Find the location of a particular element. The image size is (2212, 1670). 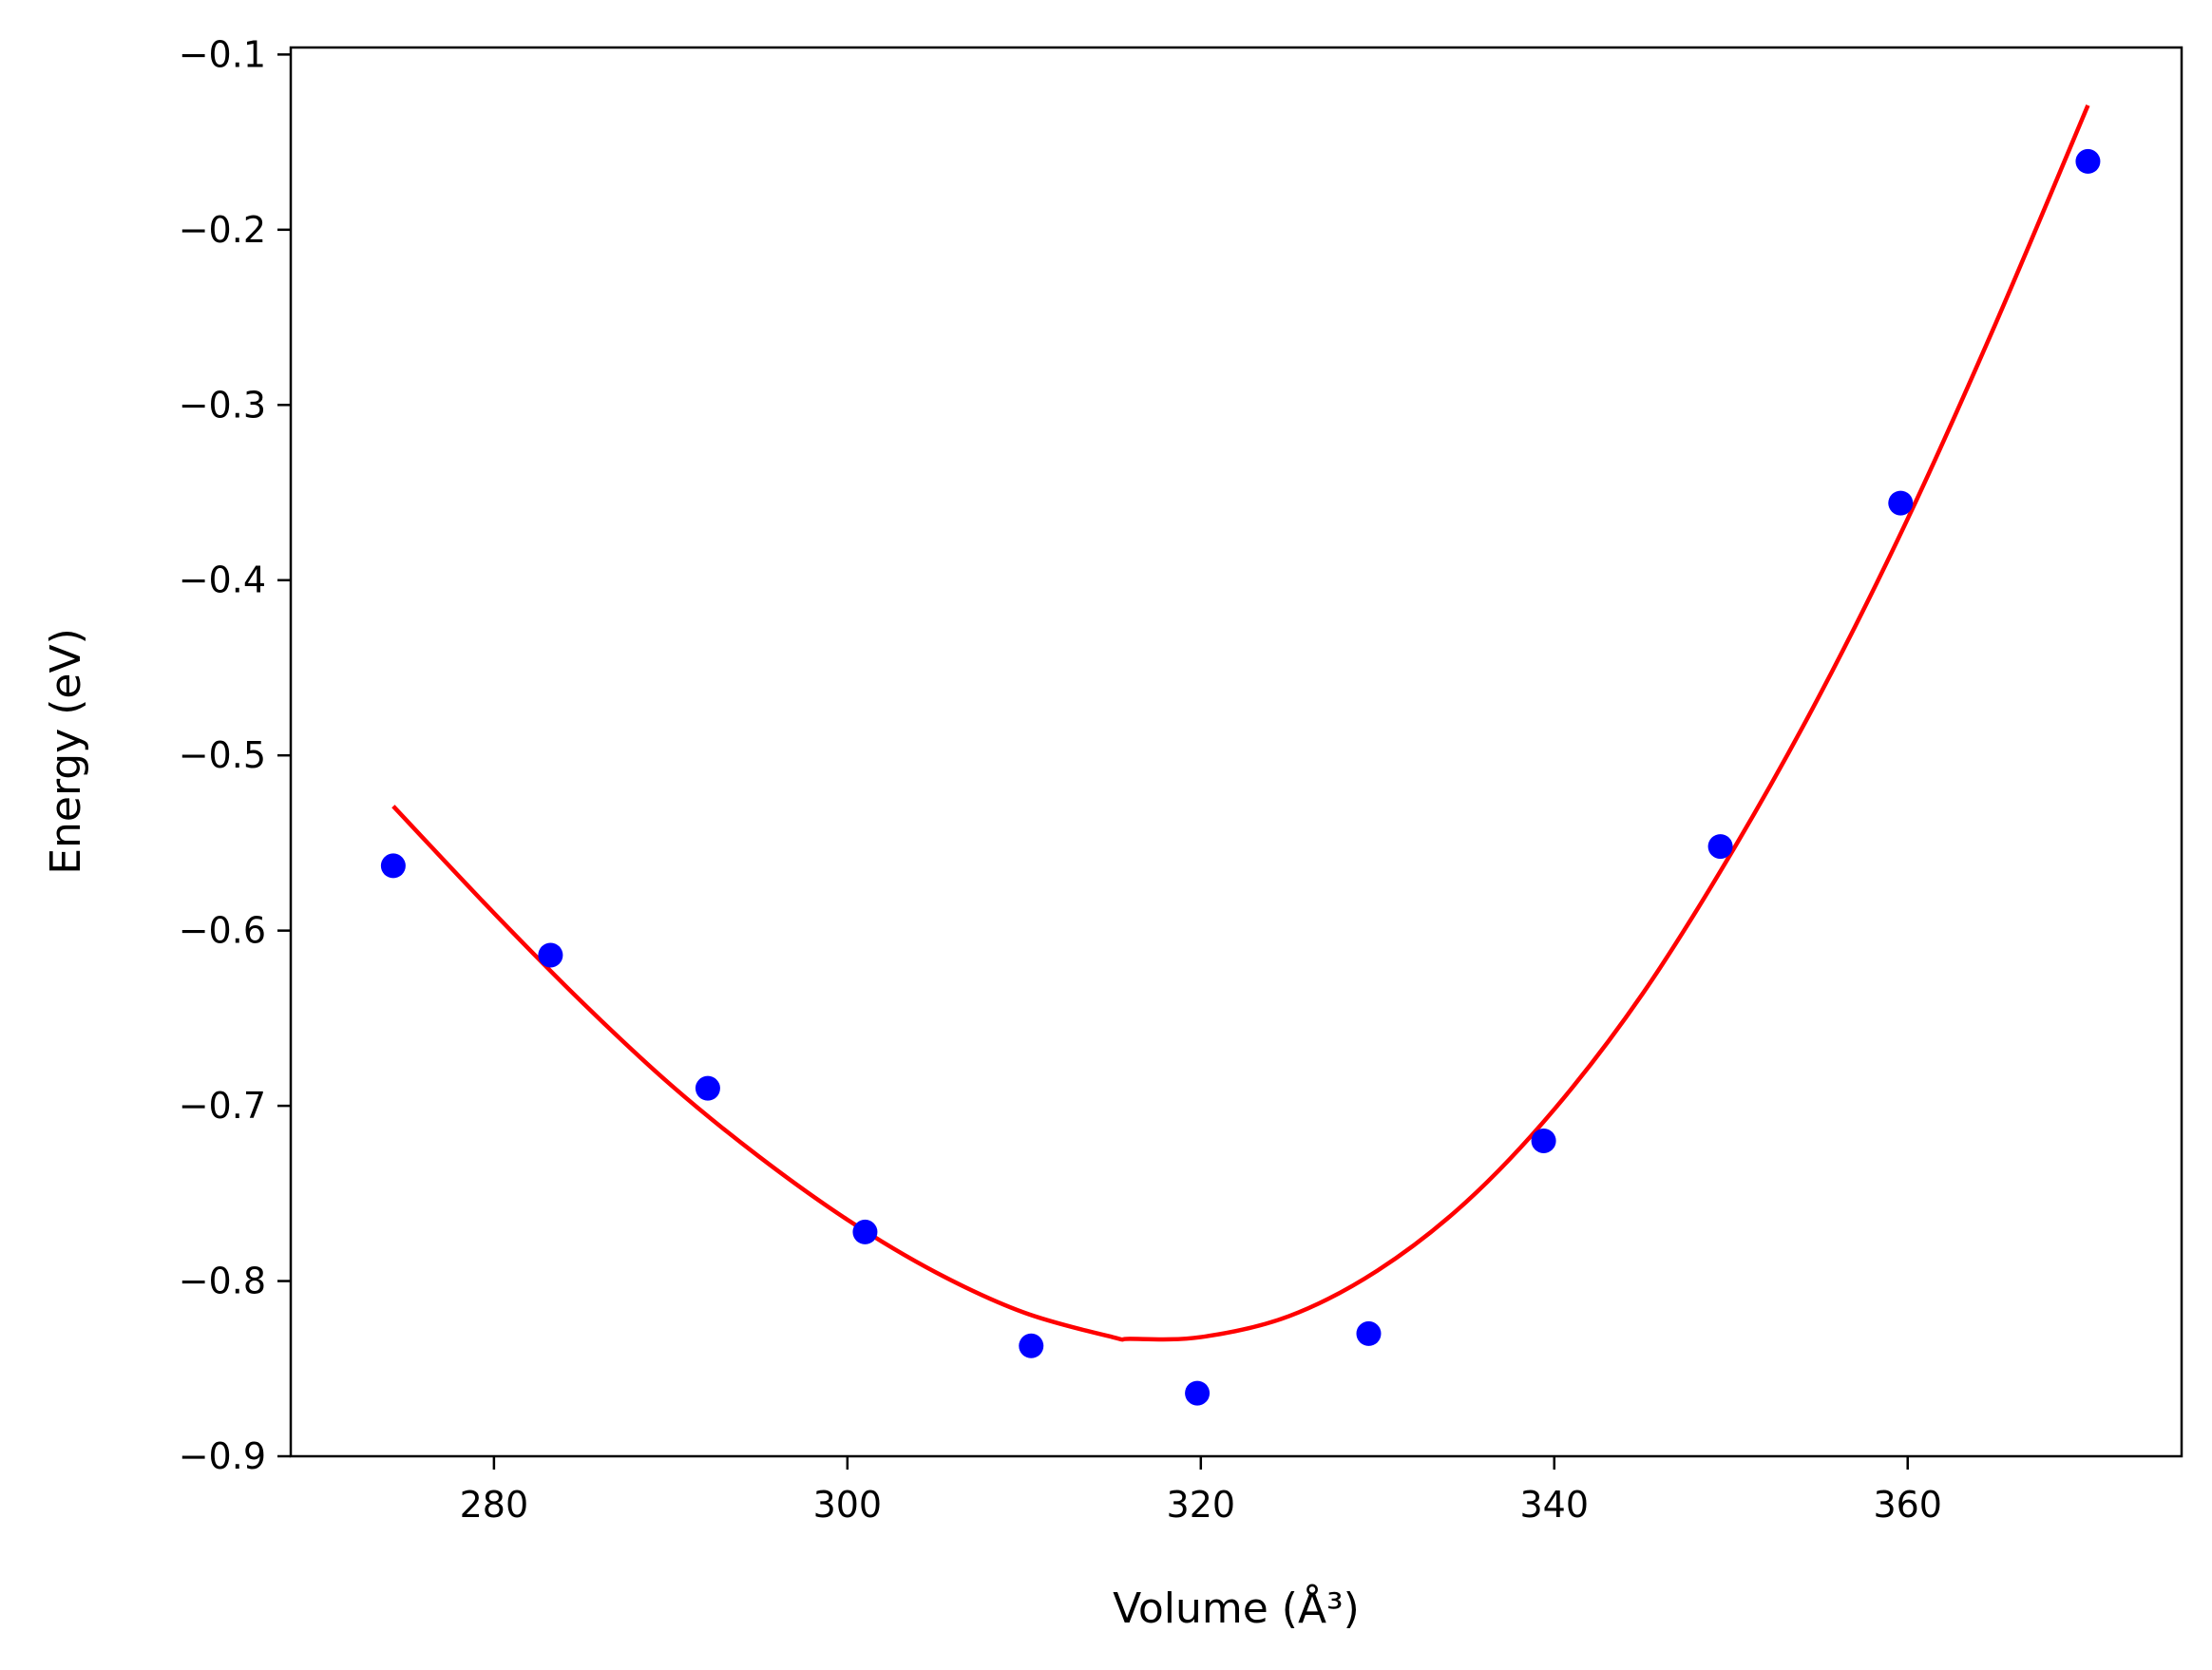

x-tick-label: 320 is located at coordinates (1202, 1505).